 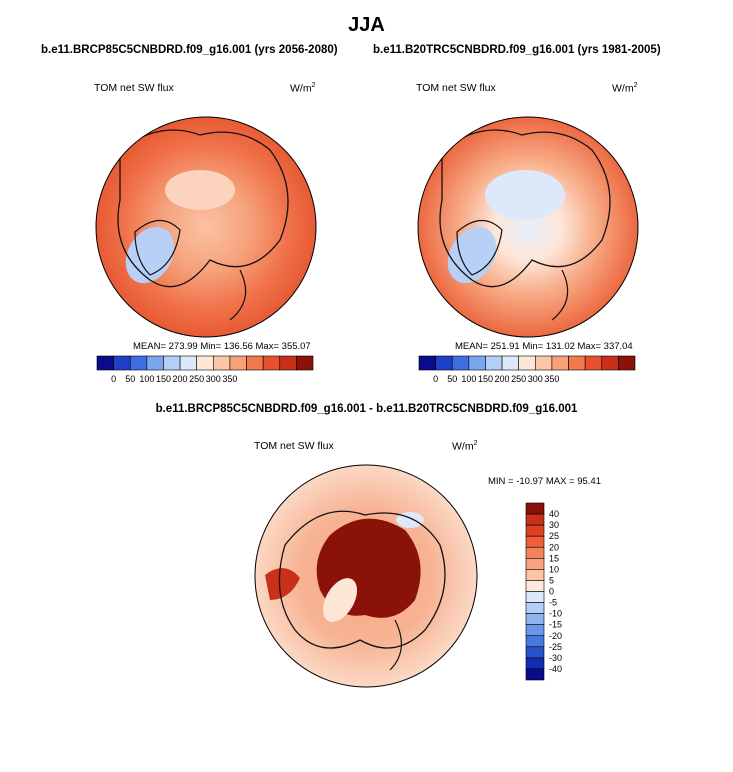 What do you see at coordinates (525, 195) in the screenshot?
I see `panel2-central-arctic` at bounding box center [525, 195].